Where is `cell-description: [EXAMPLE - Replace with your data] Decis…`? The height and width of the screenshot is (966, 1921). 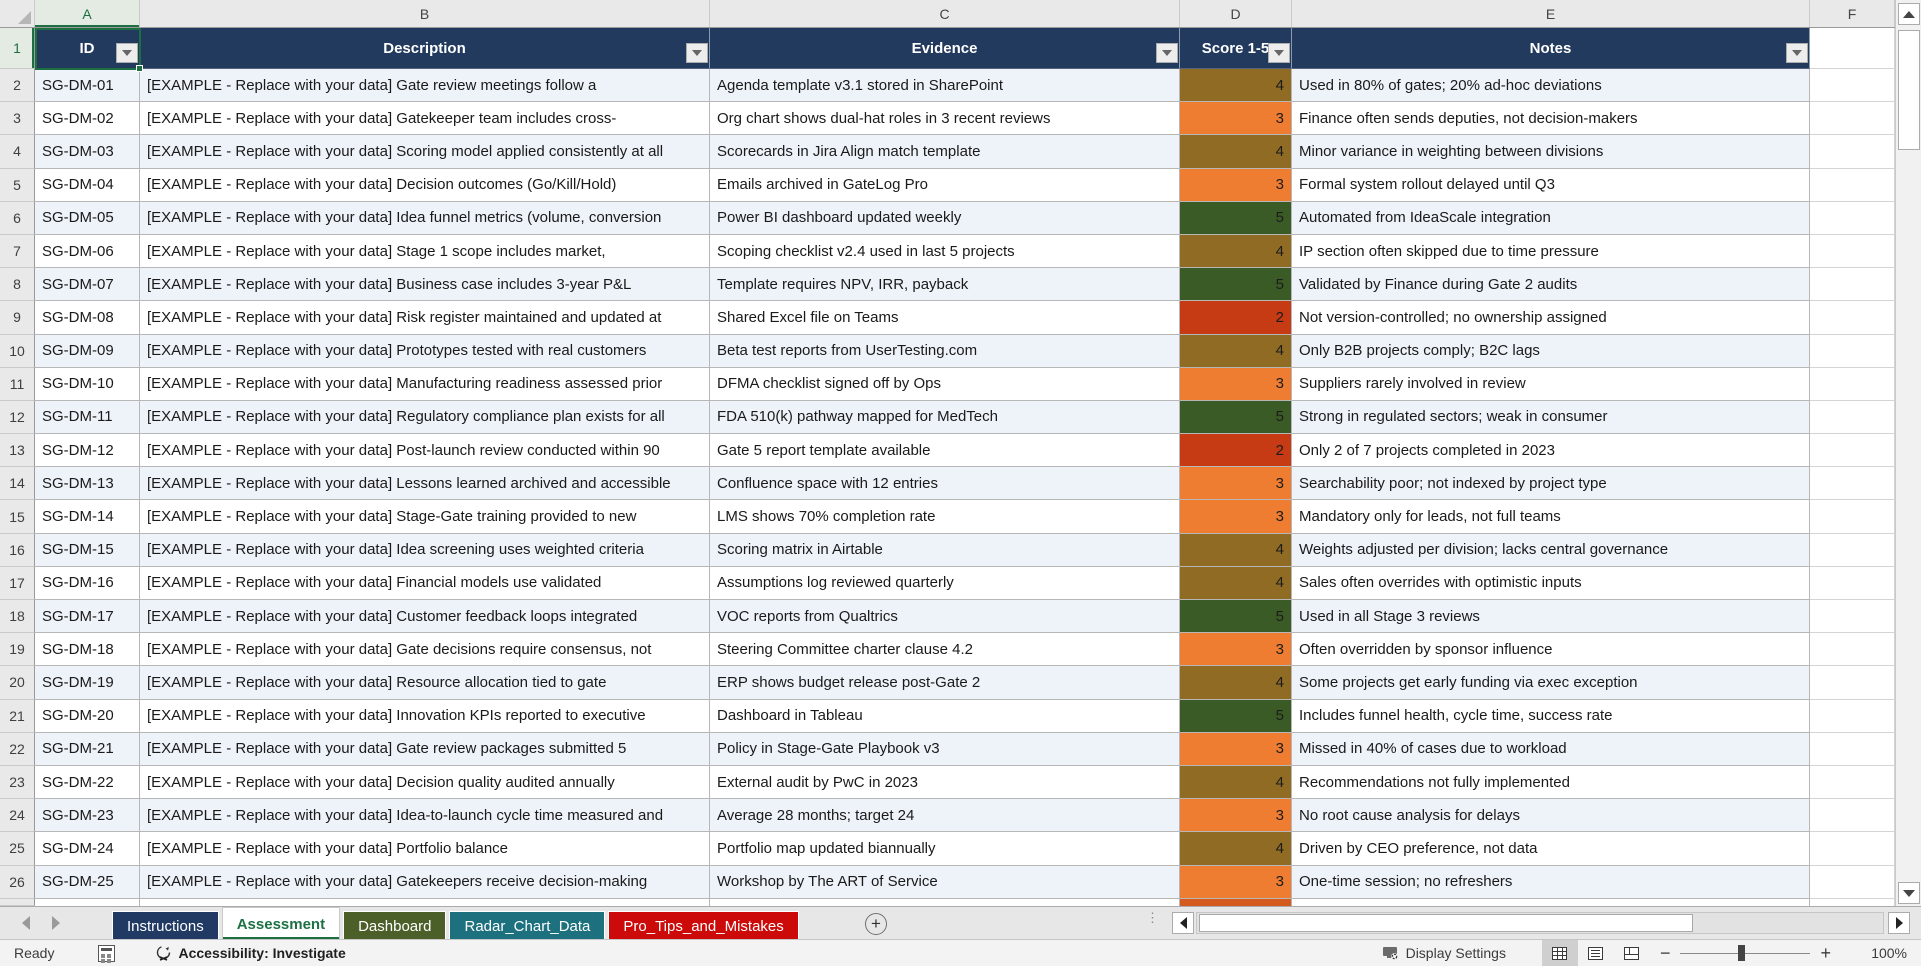
cell-description: [EXAMPLE - Replace with your data] Decis… is located at coordinates (425, 185).